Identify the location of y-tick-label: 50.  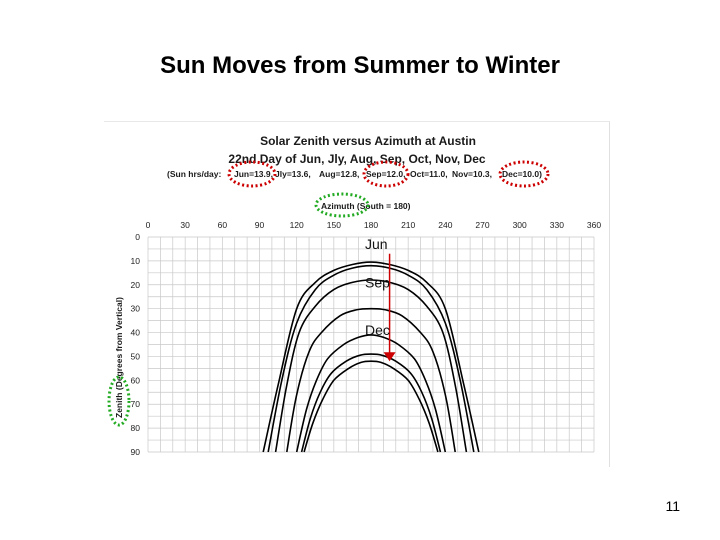
(136, 356).